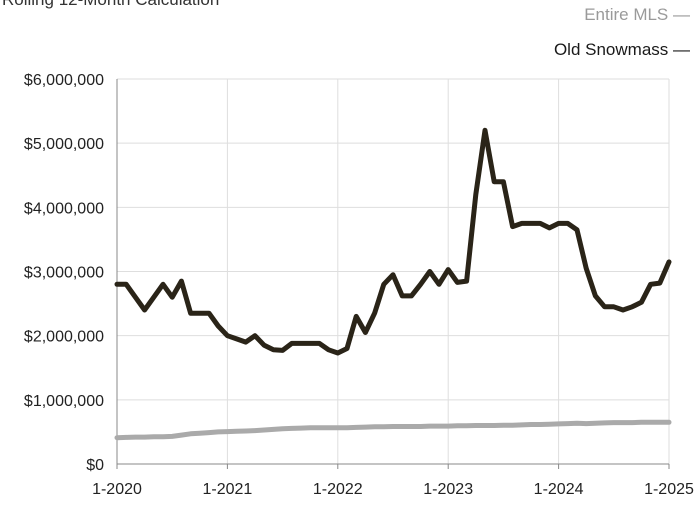  Describe the element at coordinates (338, 489) in the screenshot. I see `x-tick-label: 1-2022` at that location.